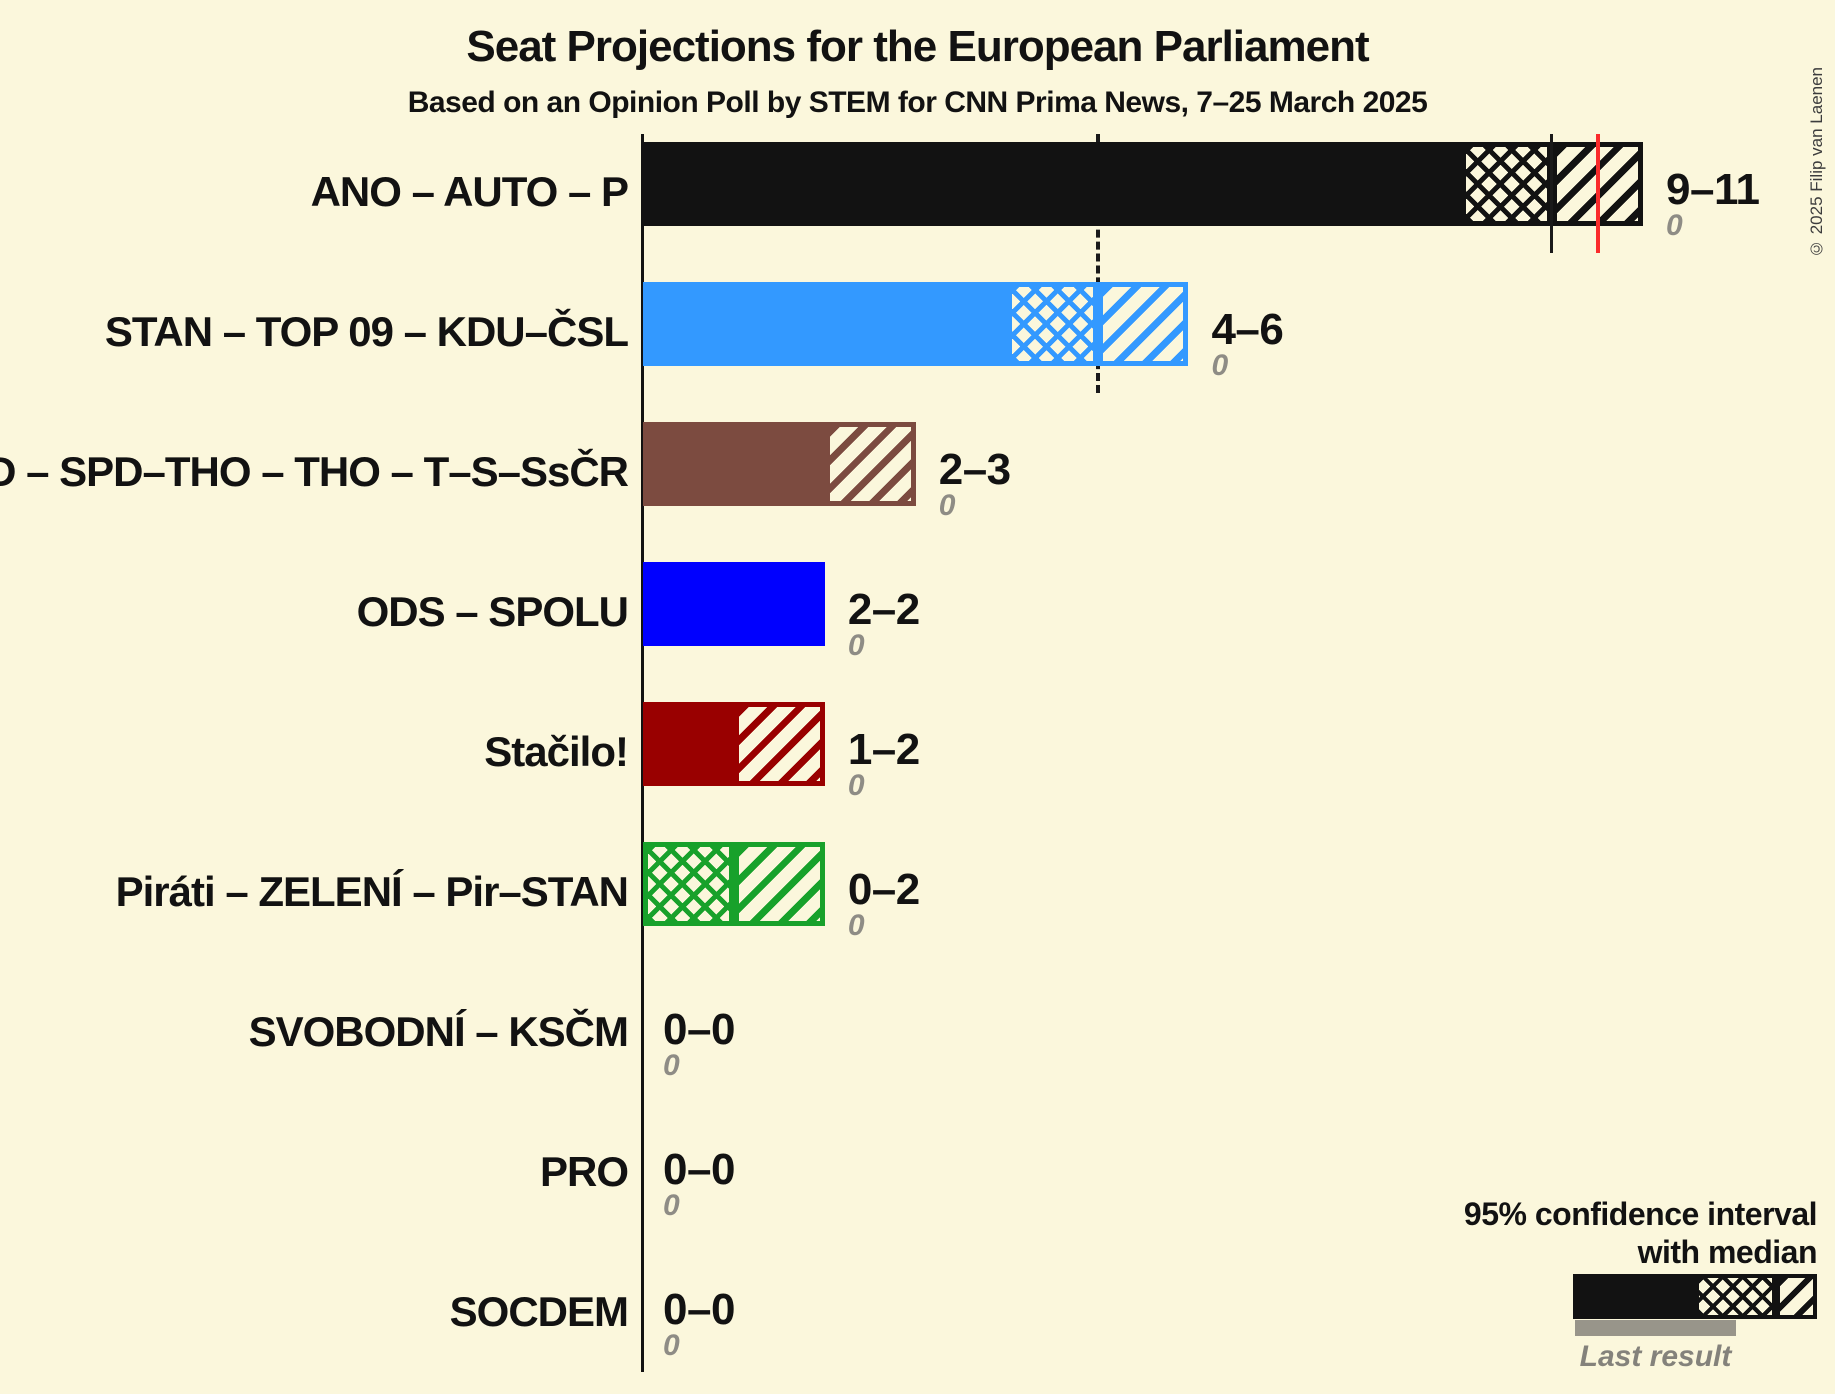 The image size is (1835, 1394). Describe the element at coordinates (1735, 1296) in the screenshot. I see `legend-sample-crosshatch-segment` at that location.